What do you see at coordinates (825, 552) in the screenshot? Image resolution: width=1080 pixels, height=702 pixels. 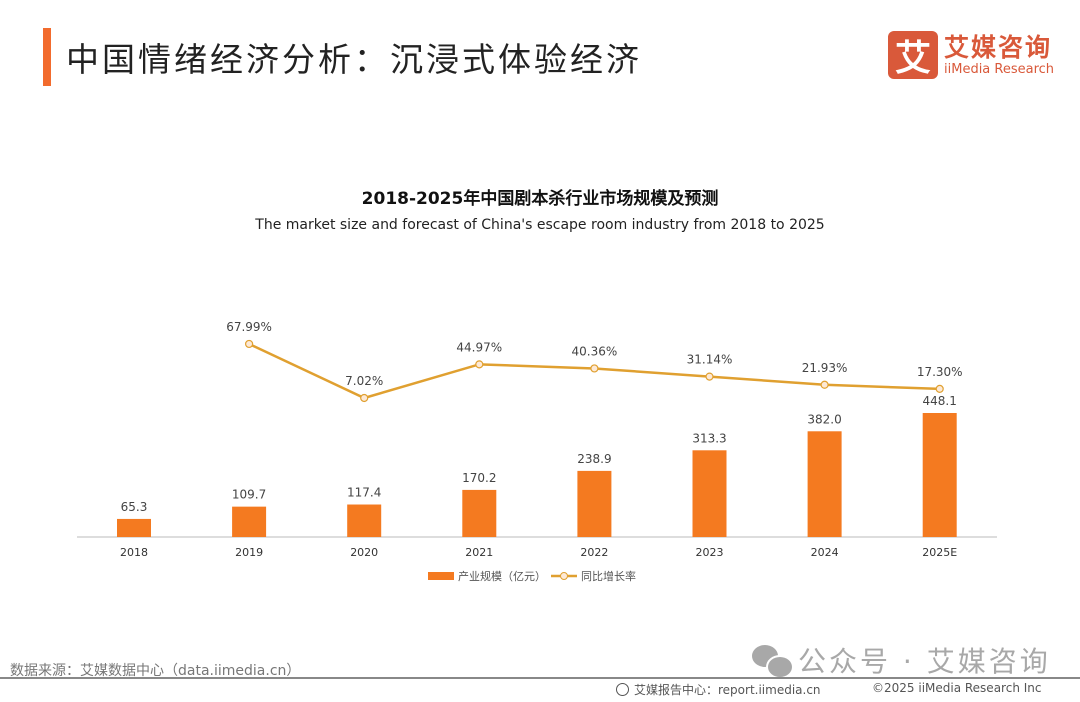 I see `x-tick-label: 2024` at bounding box center [825, 552].